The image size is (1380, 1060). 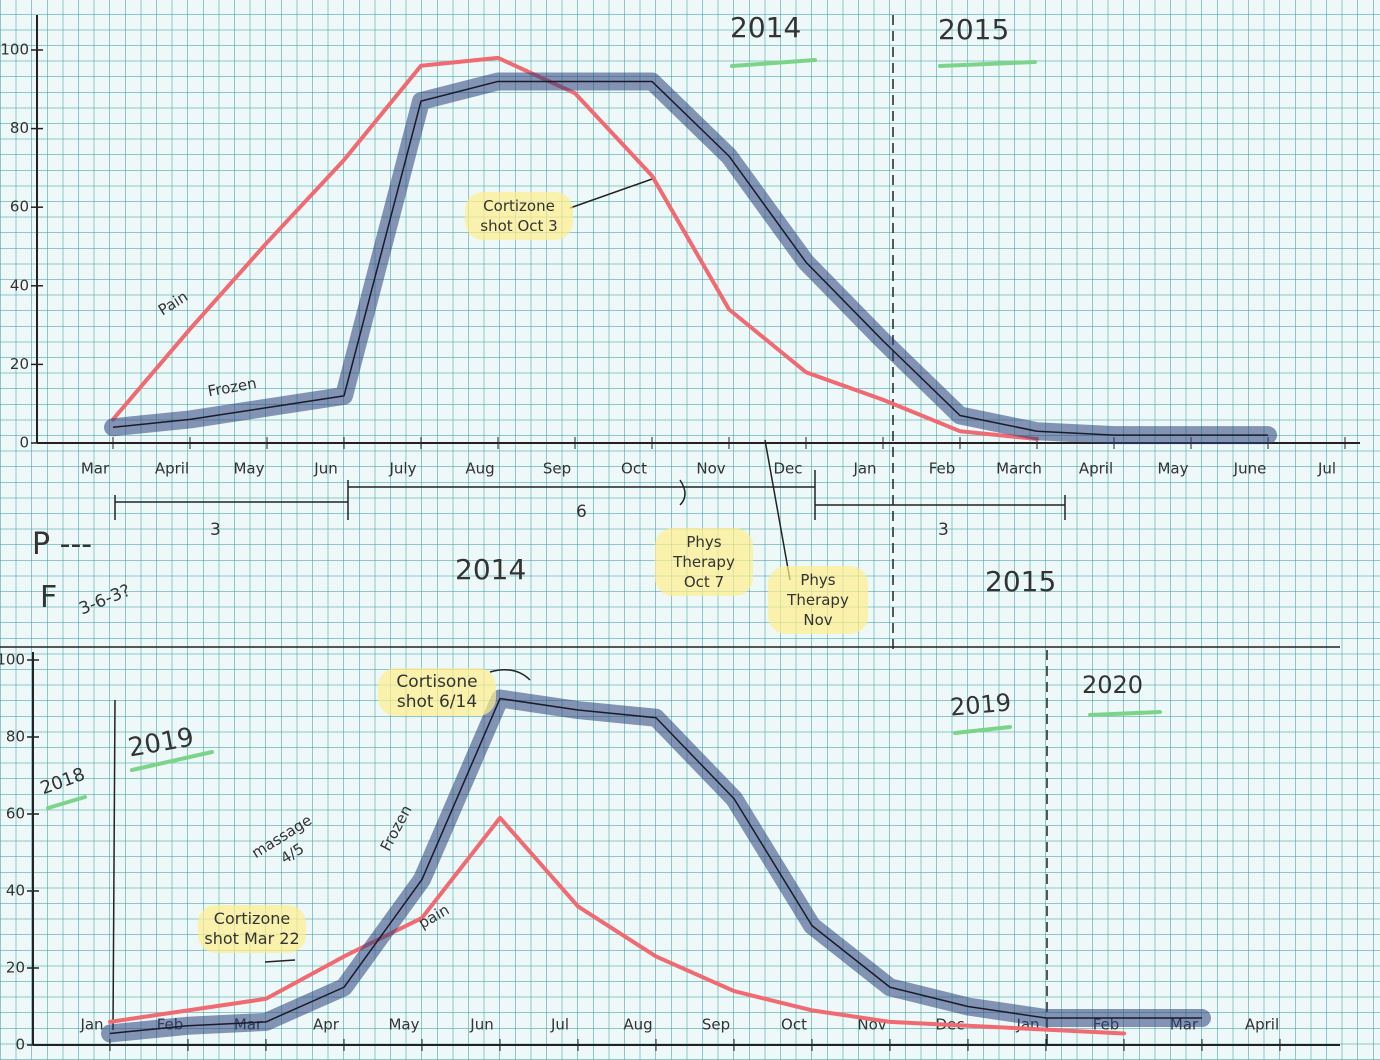 I want to click on annotation: F, so click(x=49, y=597).